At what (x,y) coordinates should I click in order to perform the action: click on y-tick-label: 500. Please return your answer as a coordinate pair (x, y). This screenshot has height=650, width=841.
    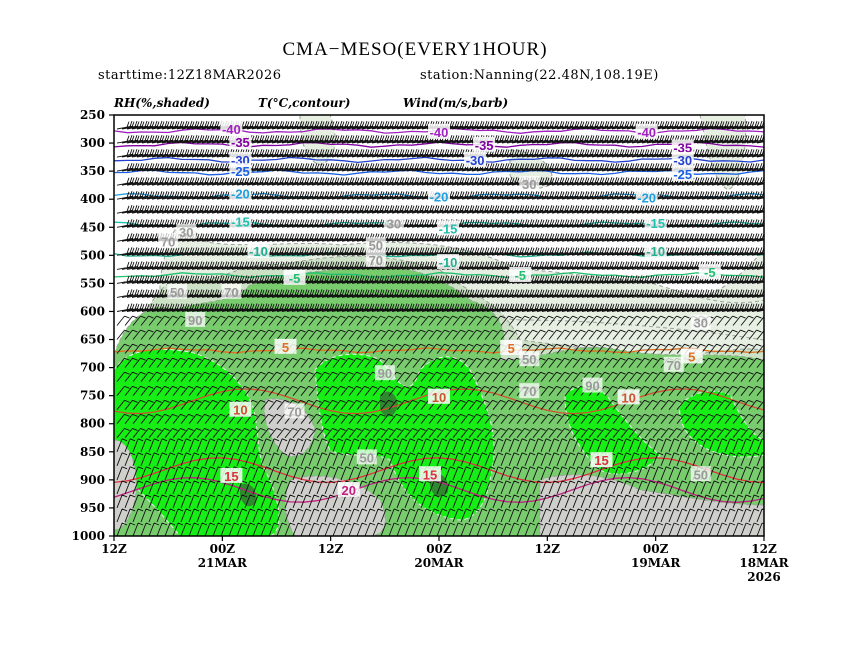
    Looking at the image, I should click on (92, 255).